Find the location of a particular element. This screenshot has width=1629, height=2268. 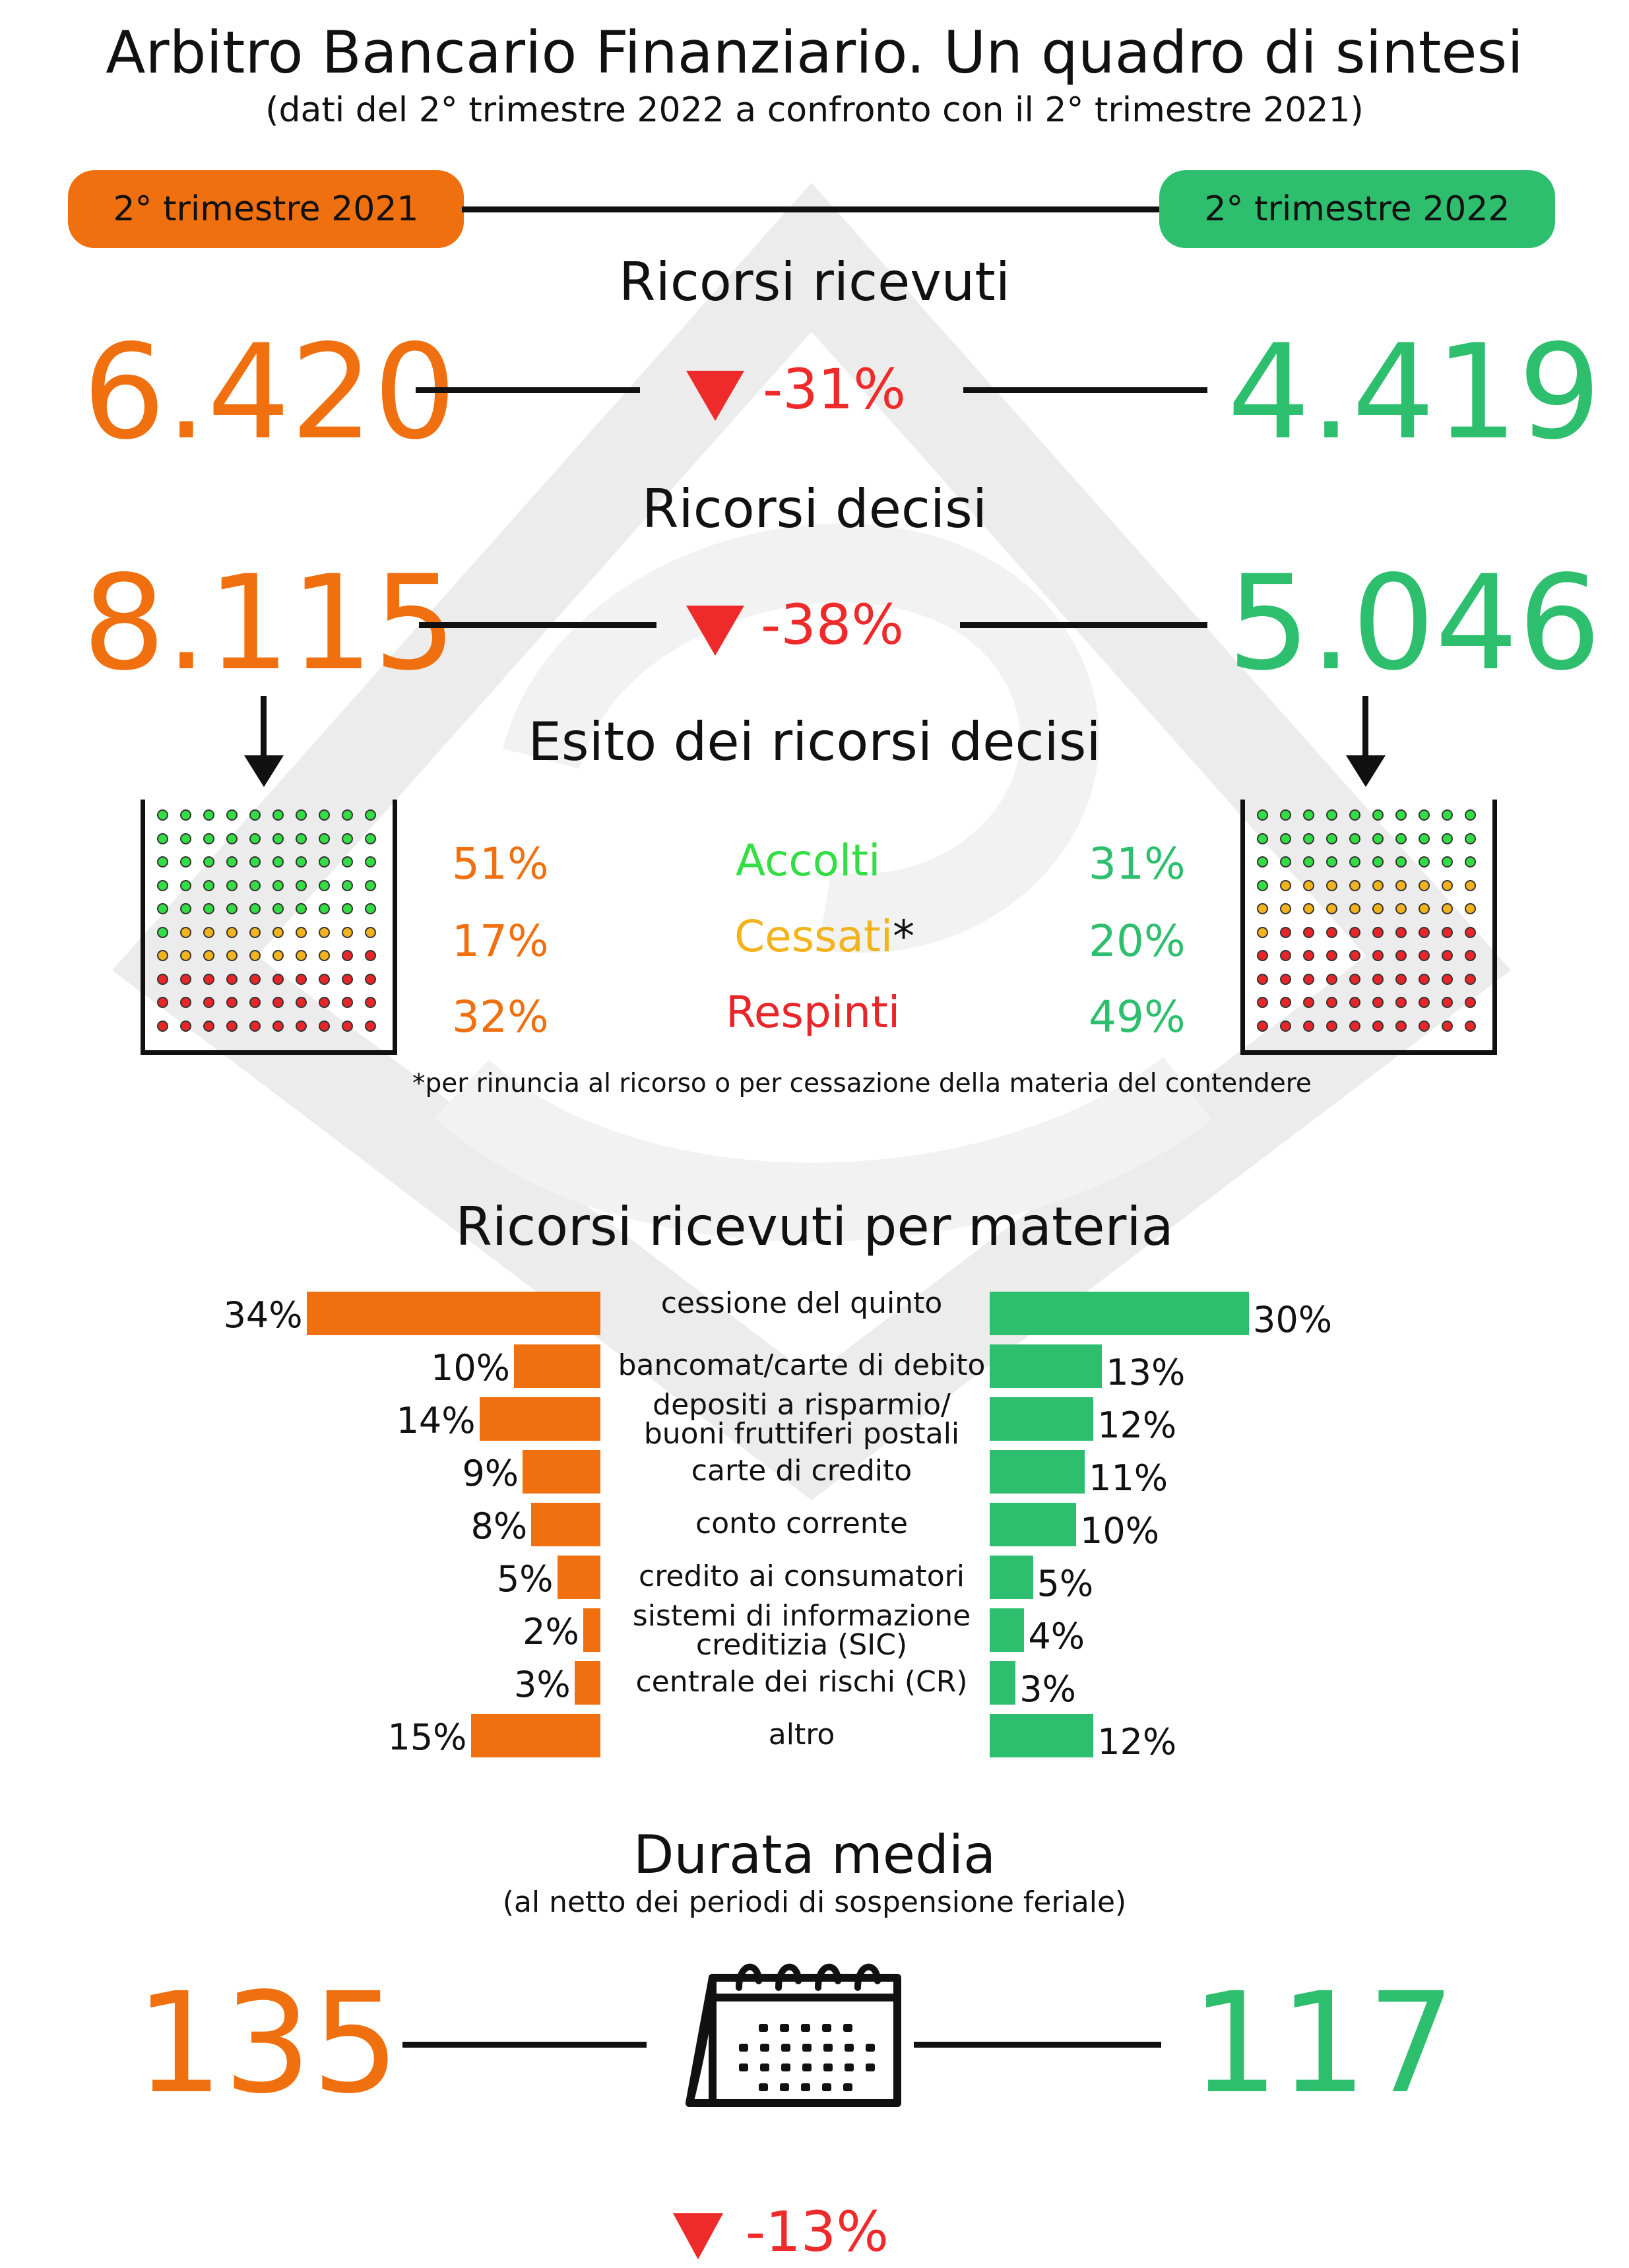

arrow-down-icon is located at coordinates (1366, 741).